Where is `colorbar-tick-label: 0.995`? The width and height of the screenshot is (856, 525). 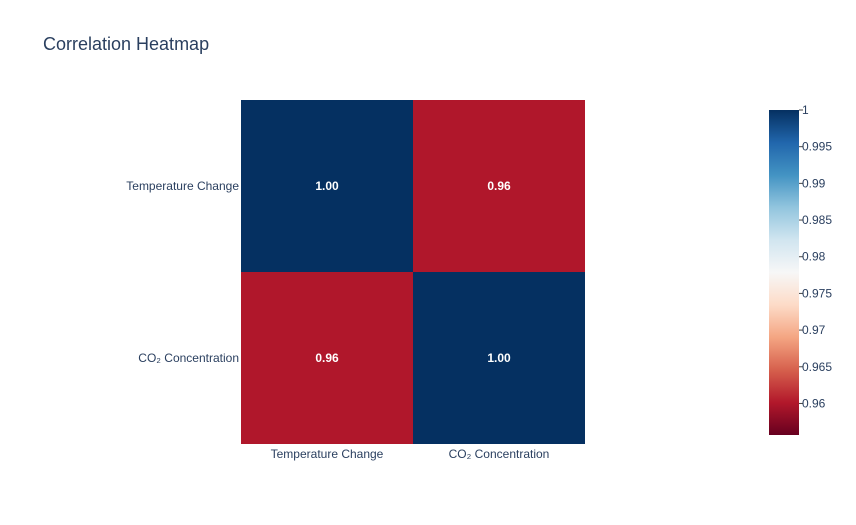 colorbar-tick-label: 0.995 is located at coordinates (817, 147).